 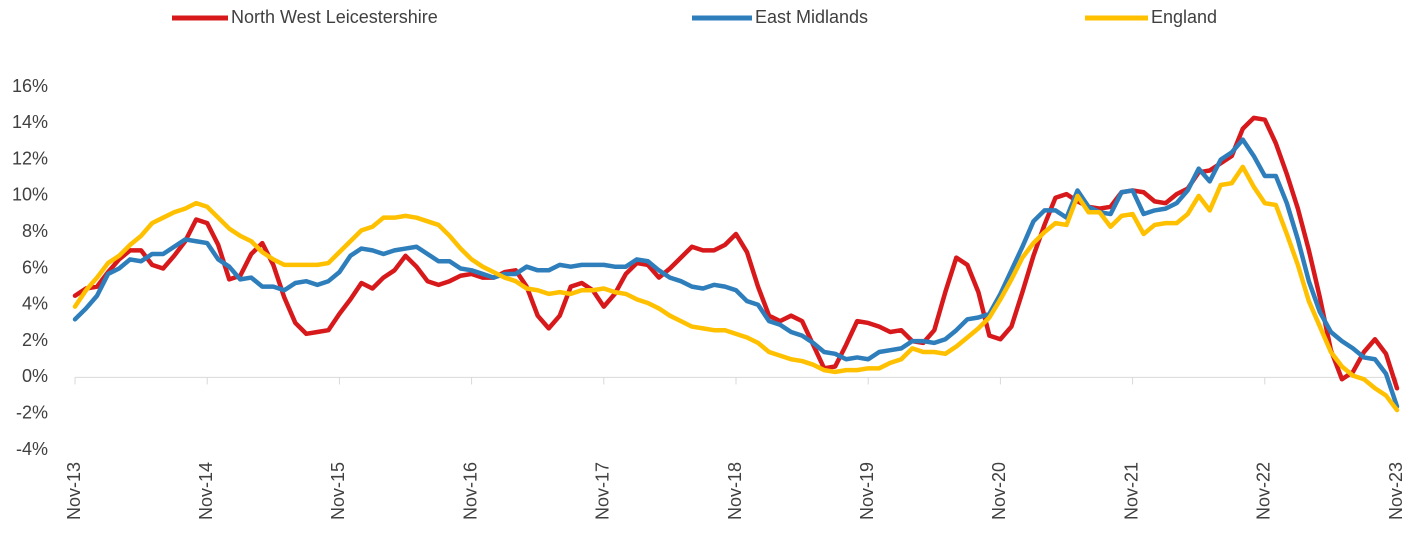 I want to click on legend-label: North West Leicestershire, so click(x=334, y=17).